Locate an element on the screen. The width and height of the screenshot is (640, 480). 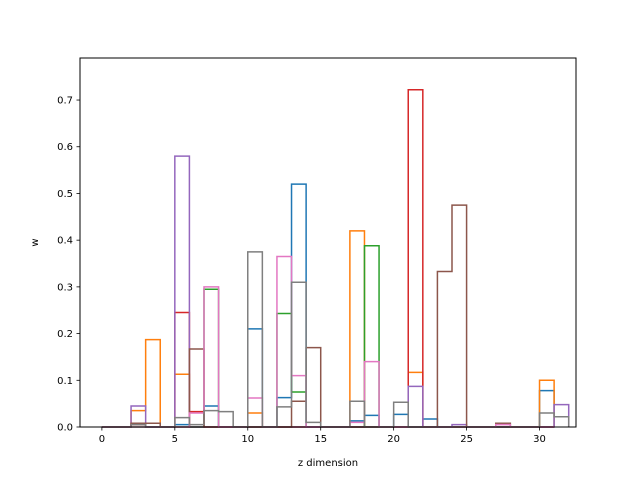
y-tick-label: 0.0 is located at coordinates (65, 428).